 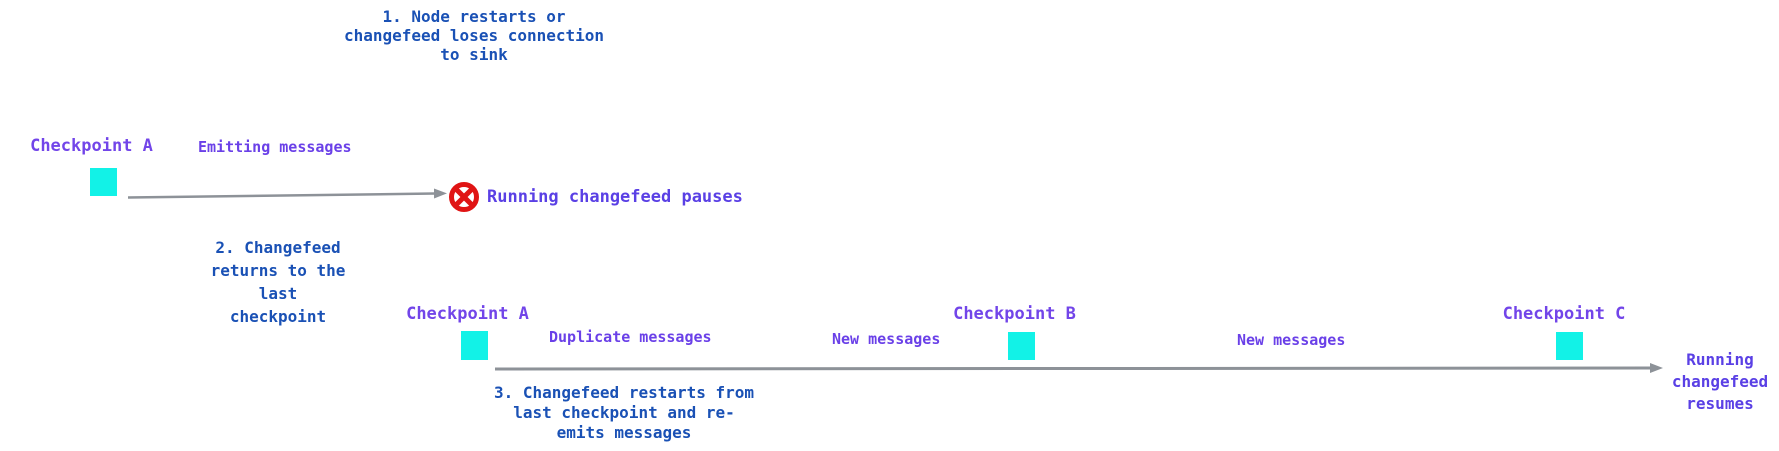 What do you see at coordinates (1021, 346) in the screenshot?
I see `checkpoint-b-marker` at bounding box center [1021, 346].